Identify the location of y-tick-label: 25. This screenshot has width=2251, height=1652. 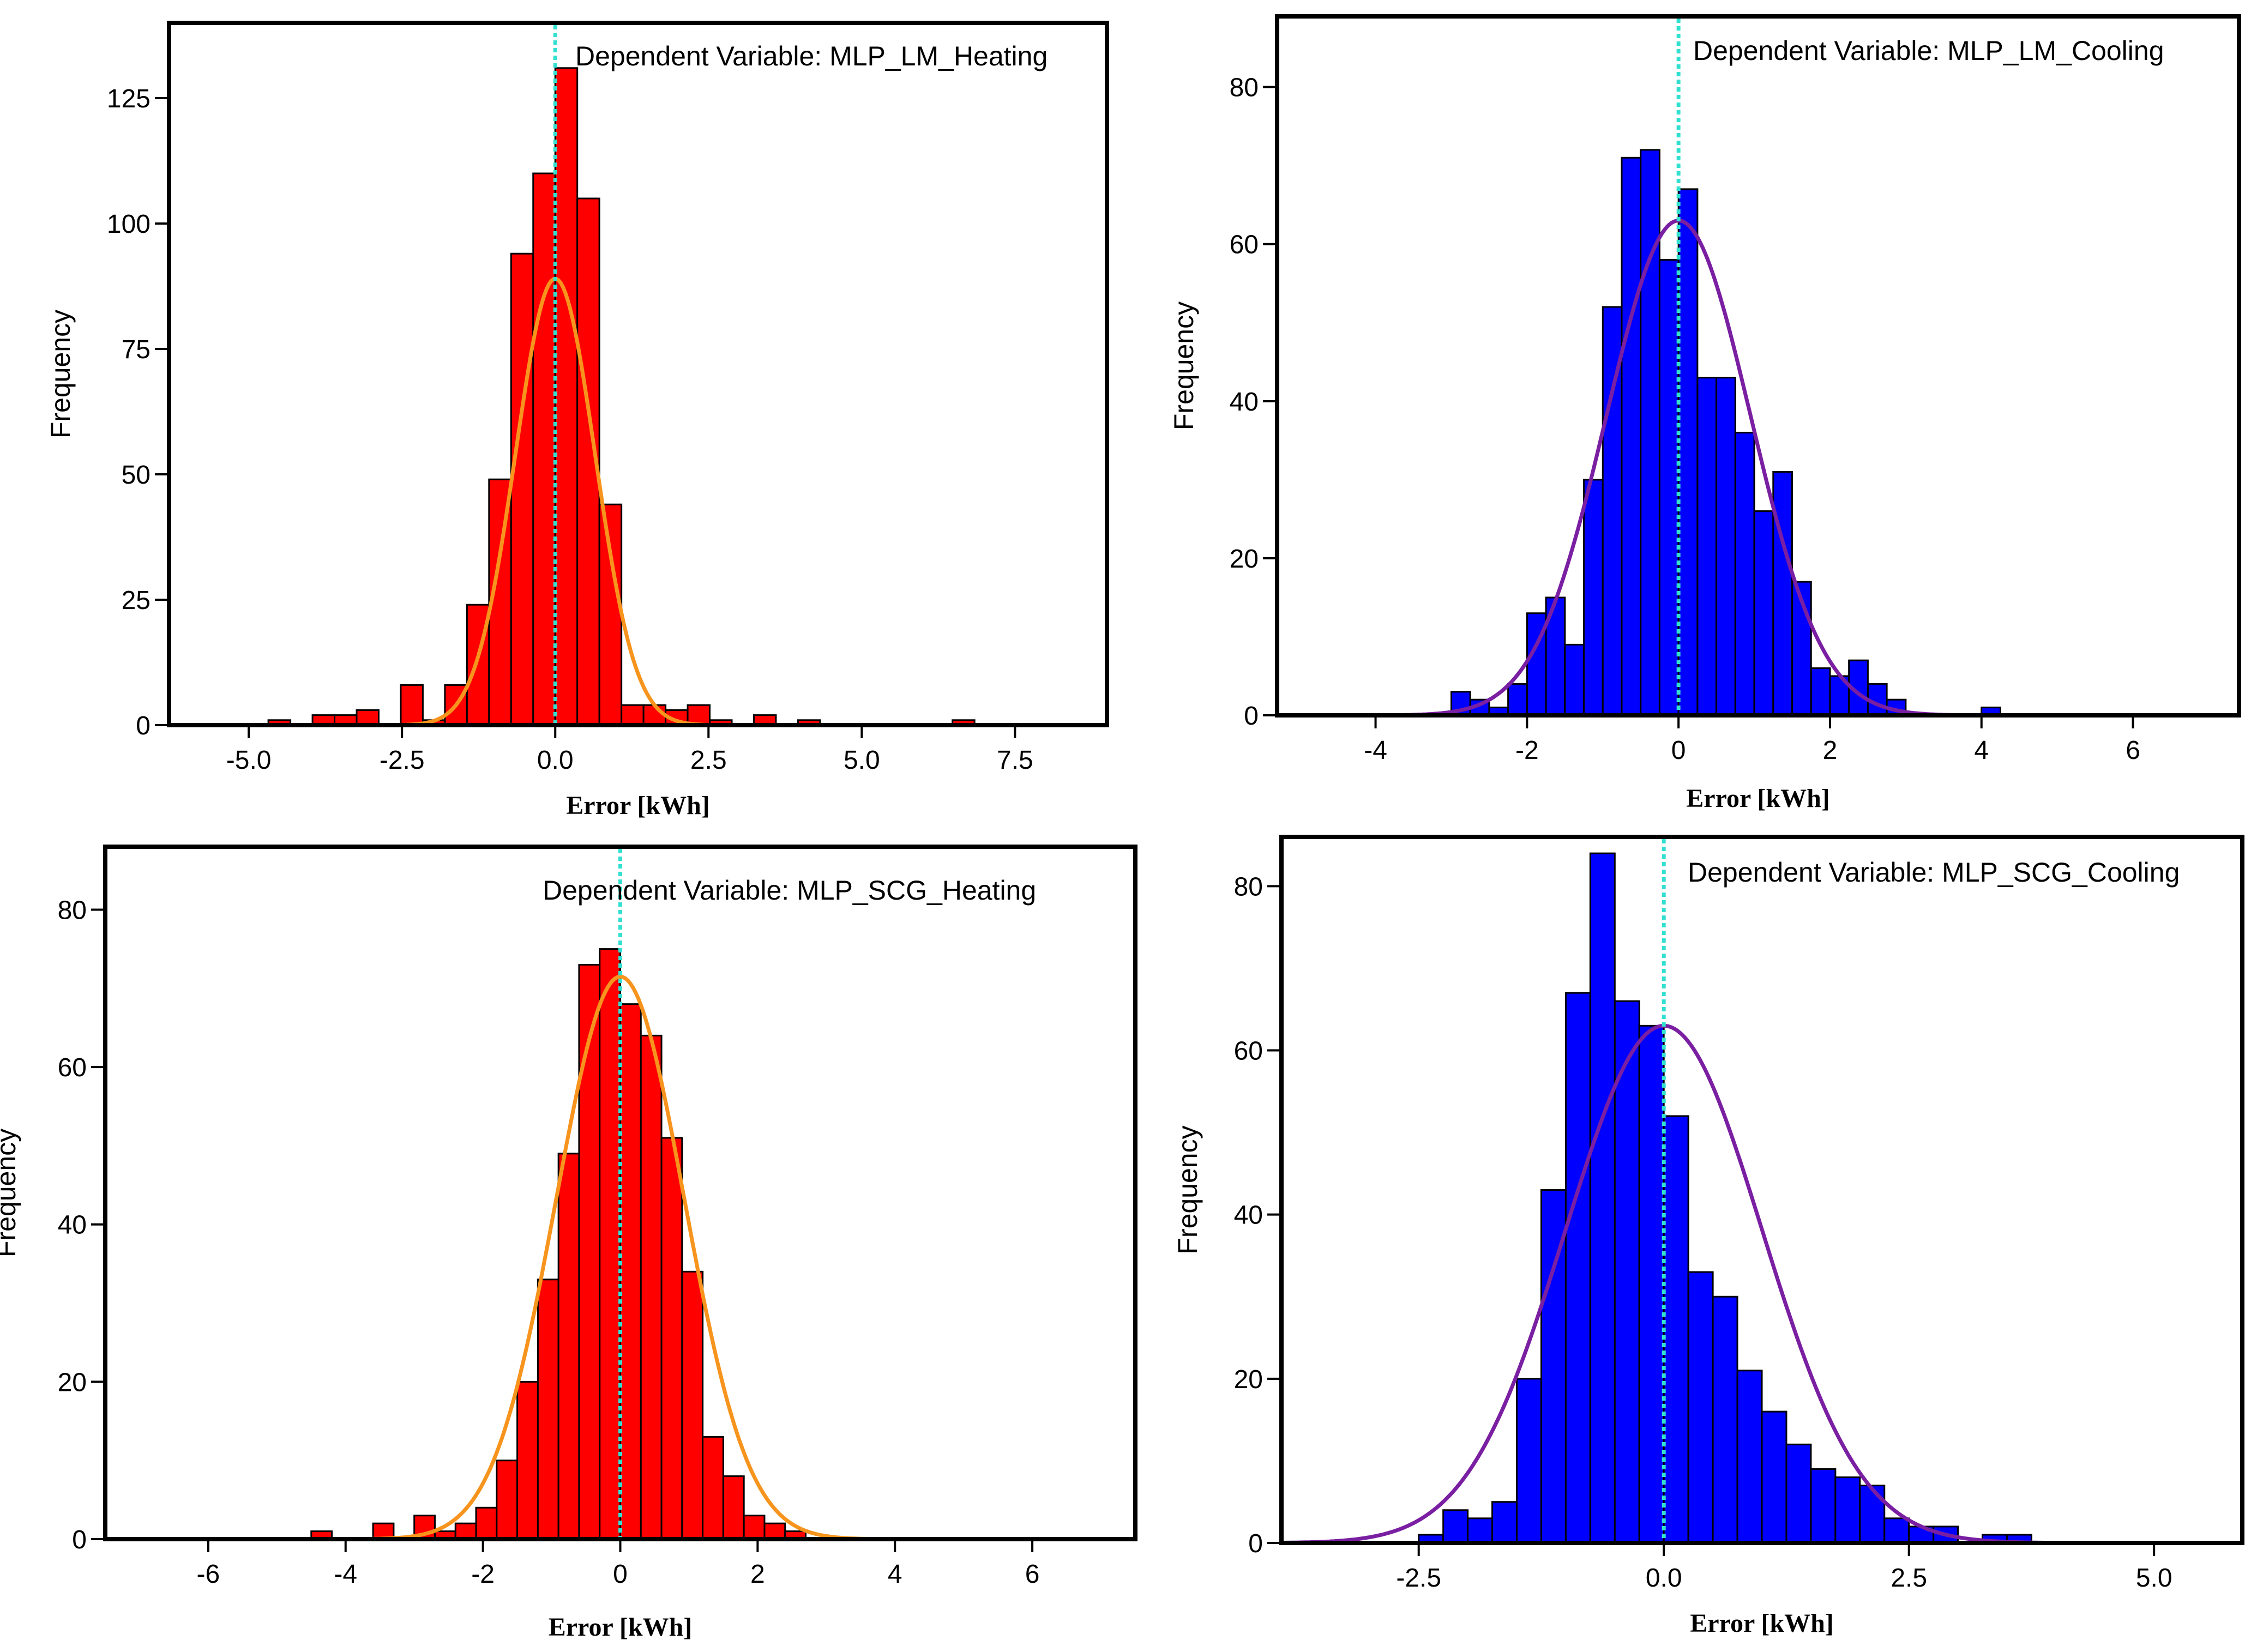
(136, 600).